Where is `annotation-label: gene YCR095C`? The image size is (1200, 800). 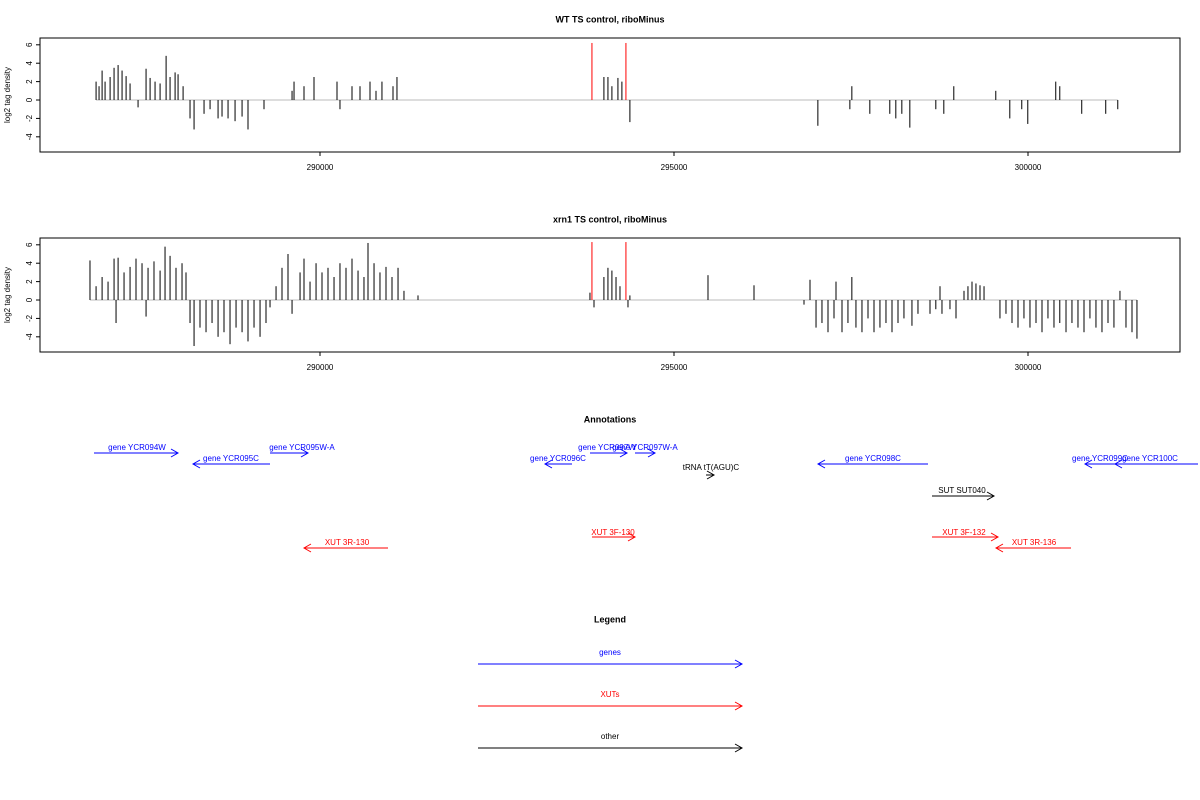
annotation-label: gene YCR095C is located at coordinates (231, 458).